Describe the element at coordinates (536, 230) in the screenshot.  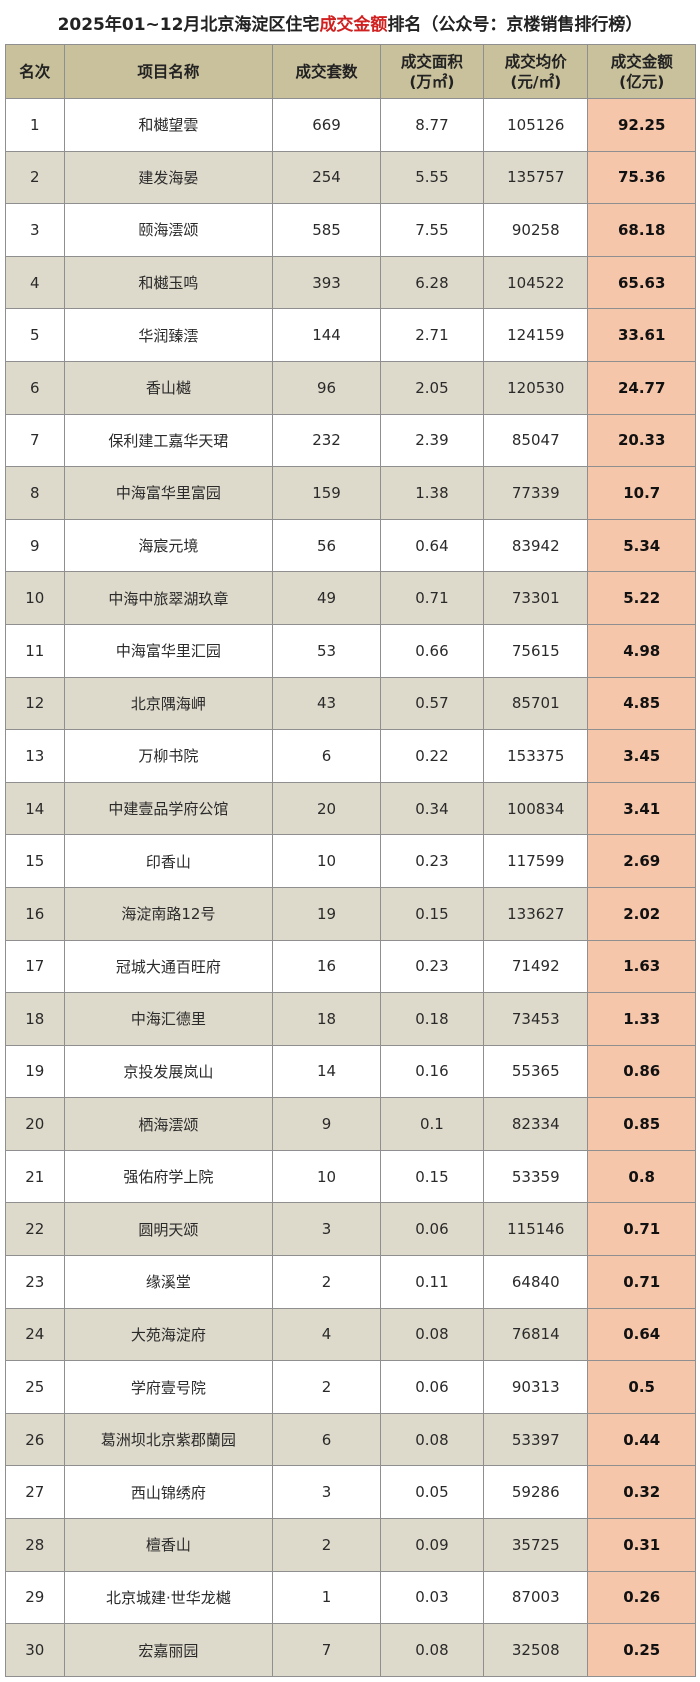
I see `cell-avg-price: 90258` at that location.